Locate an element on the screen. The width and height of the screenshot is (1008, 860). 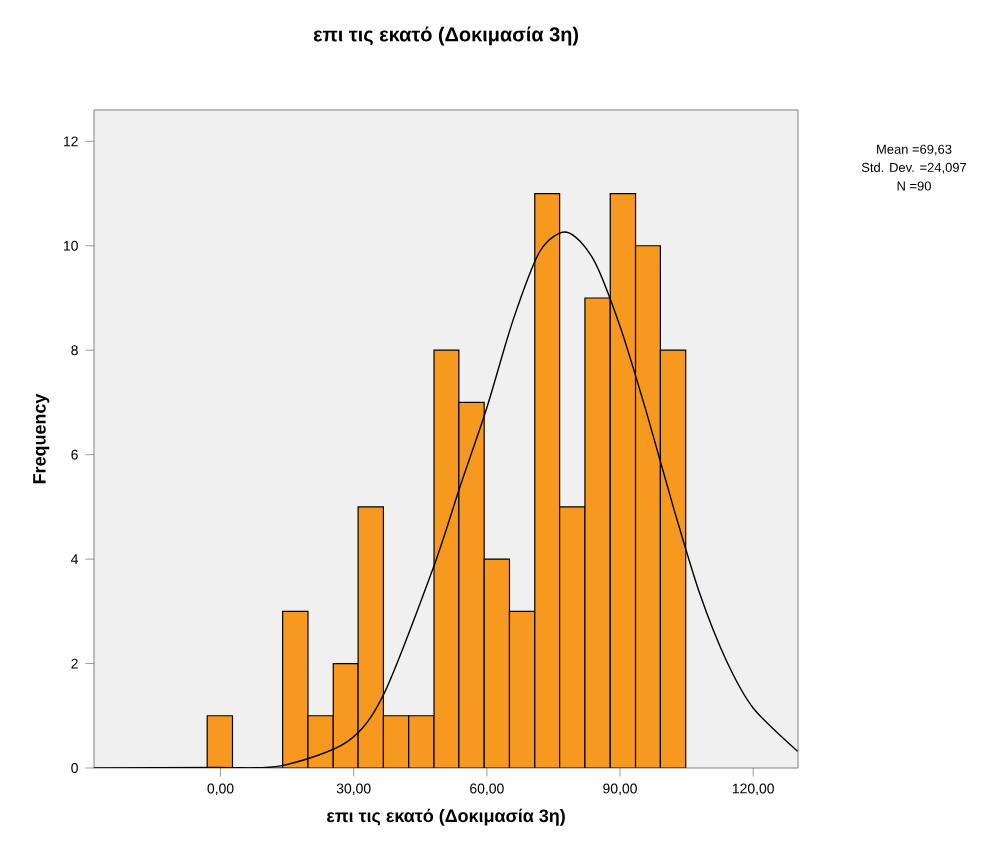
y-axis-title: Frequency is located at coordinates (41, 438).